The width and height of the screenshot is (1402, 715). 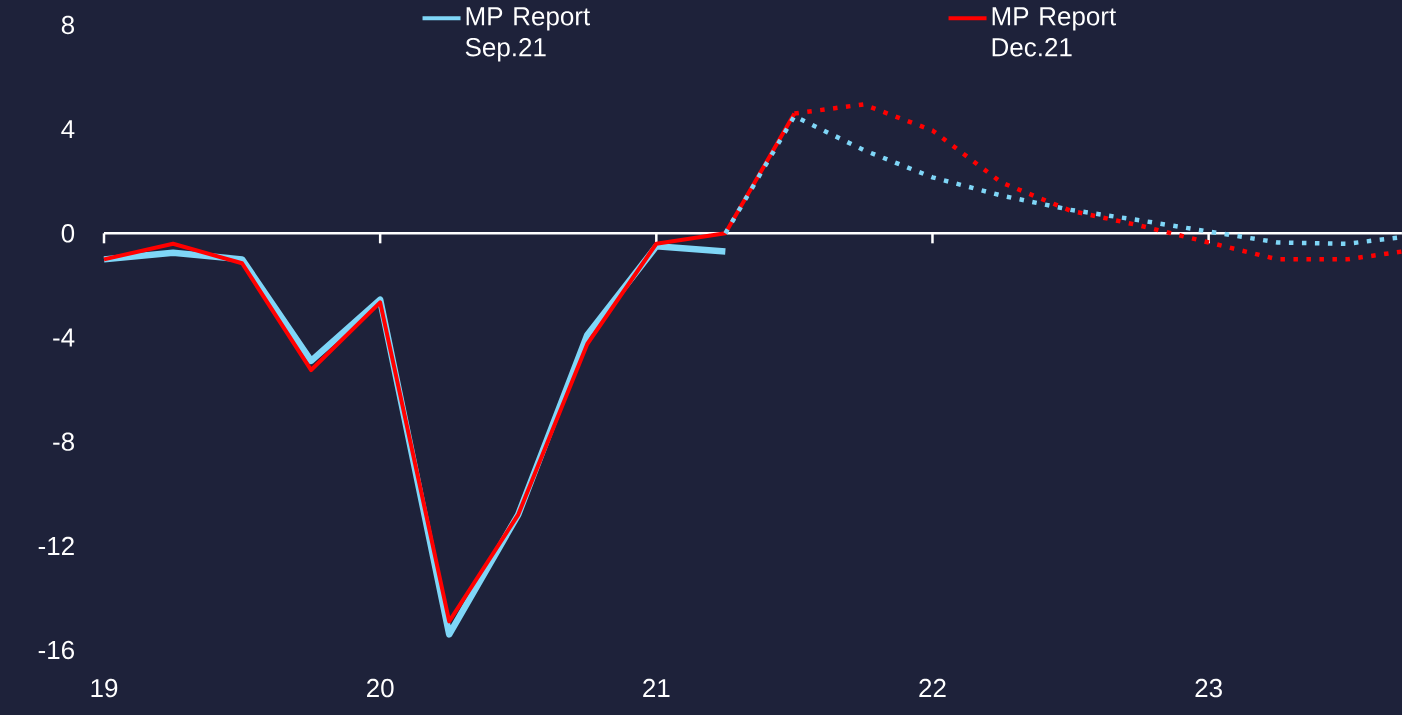 What do you see at coordinates (64, 337) in the screenshot?
I see `y-tick-label: -4` at bounding box center [64, 337].